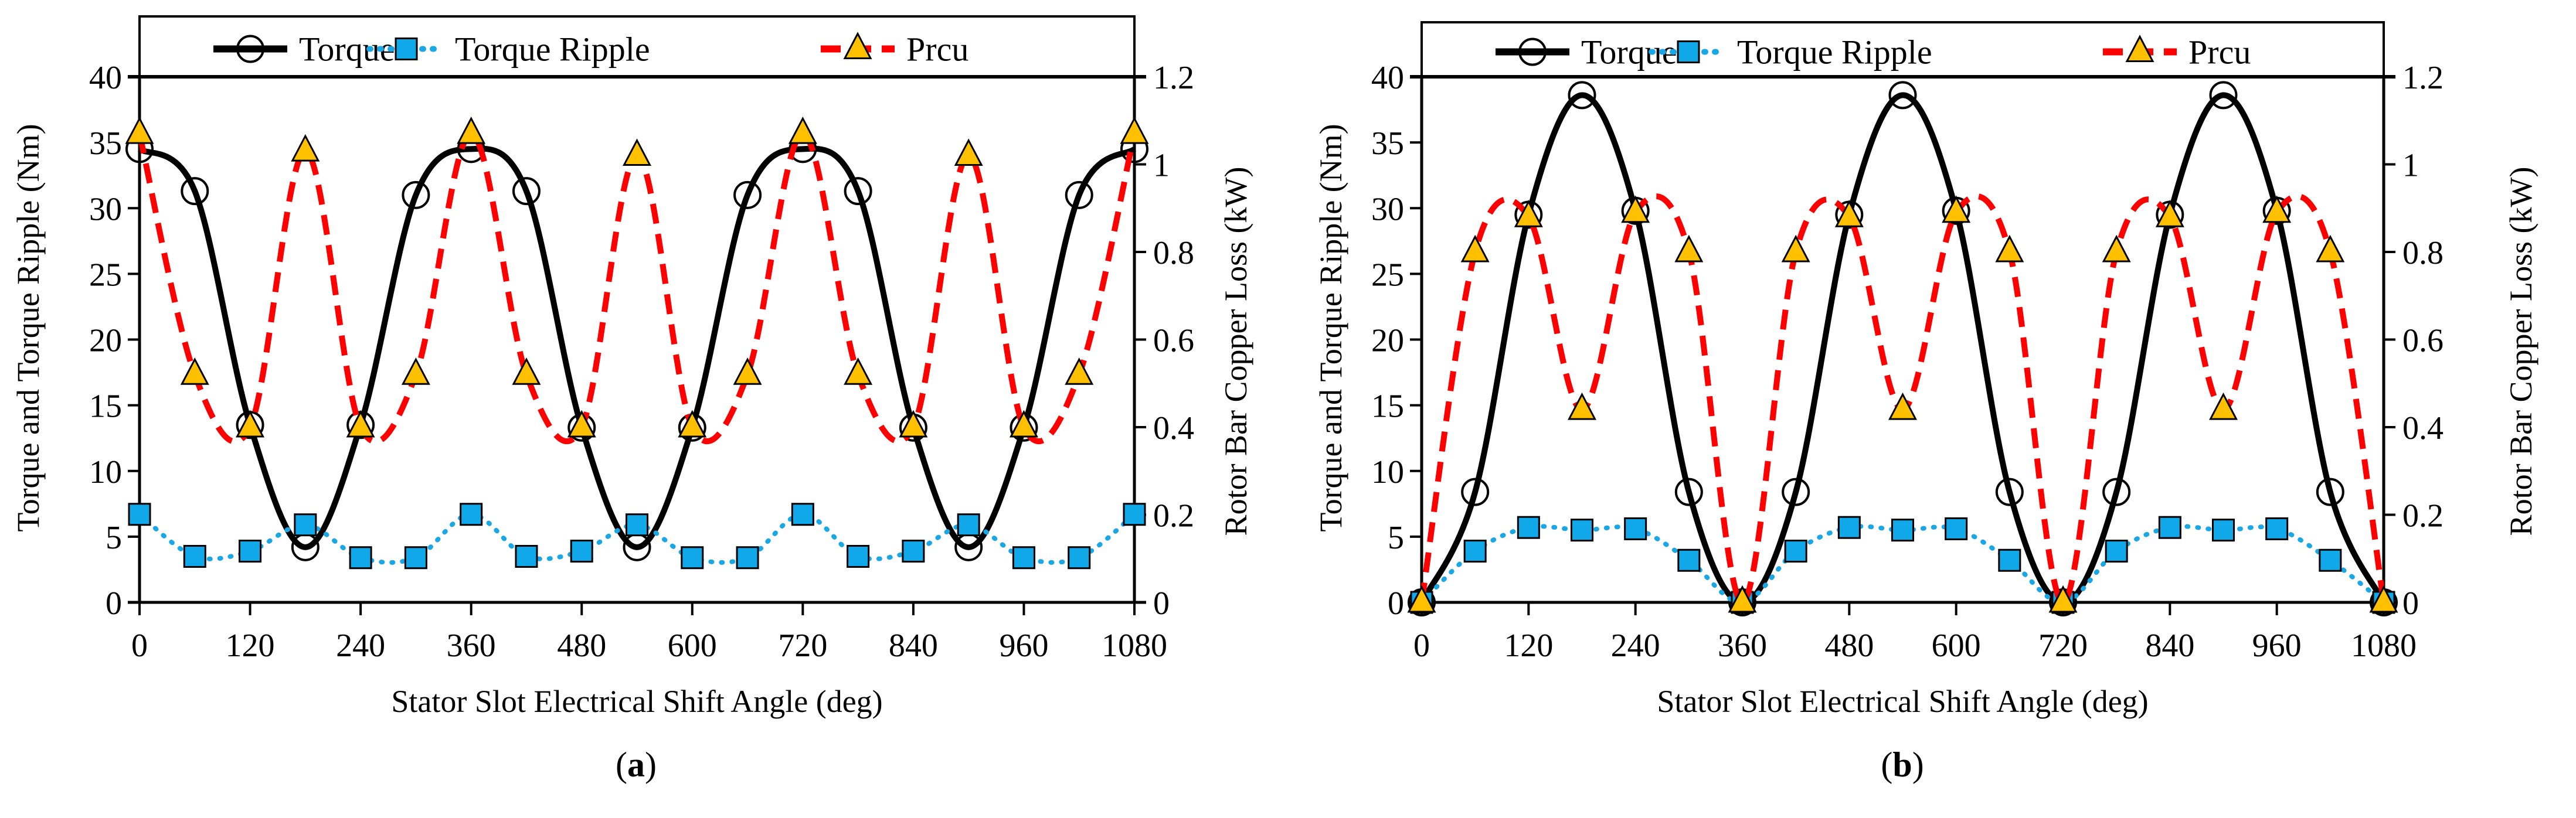 This screenshot has width=2576, height=818. I want to click on y-tick-label: 30, so click(1388, 209).